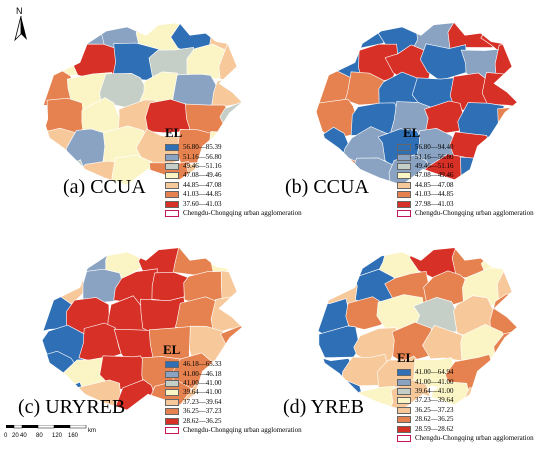  What do you see at coordinates (39, 436) in the screenshot?
I see `scale-tick-label: 80` at bounding box center [39, 436].